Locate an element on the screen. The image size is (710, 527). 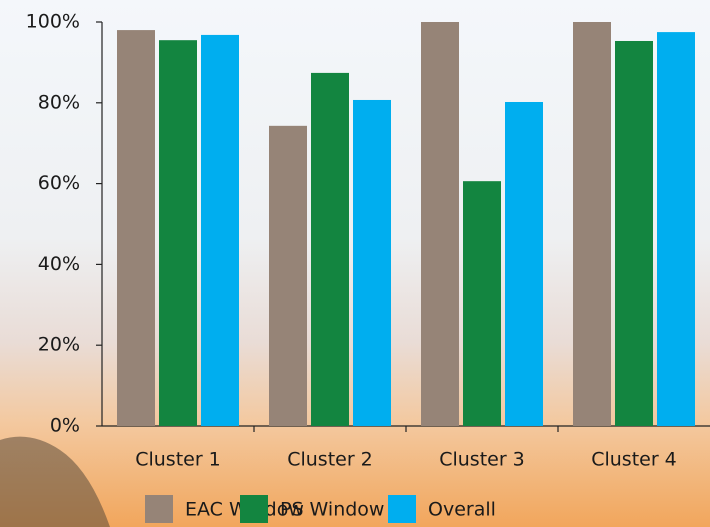
tree-silhouette is located at coordinates (55, 481).